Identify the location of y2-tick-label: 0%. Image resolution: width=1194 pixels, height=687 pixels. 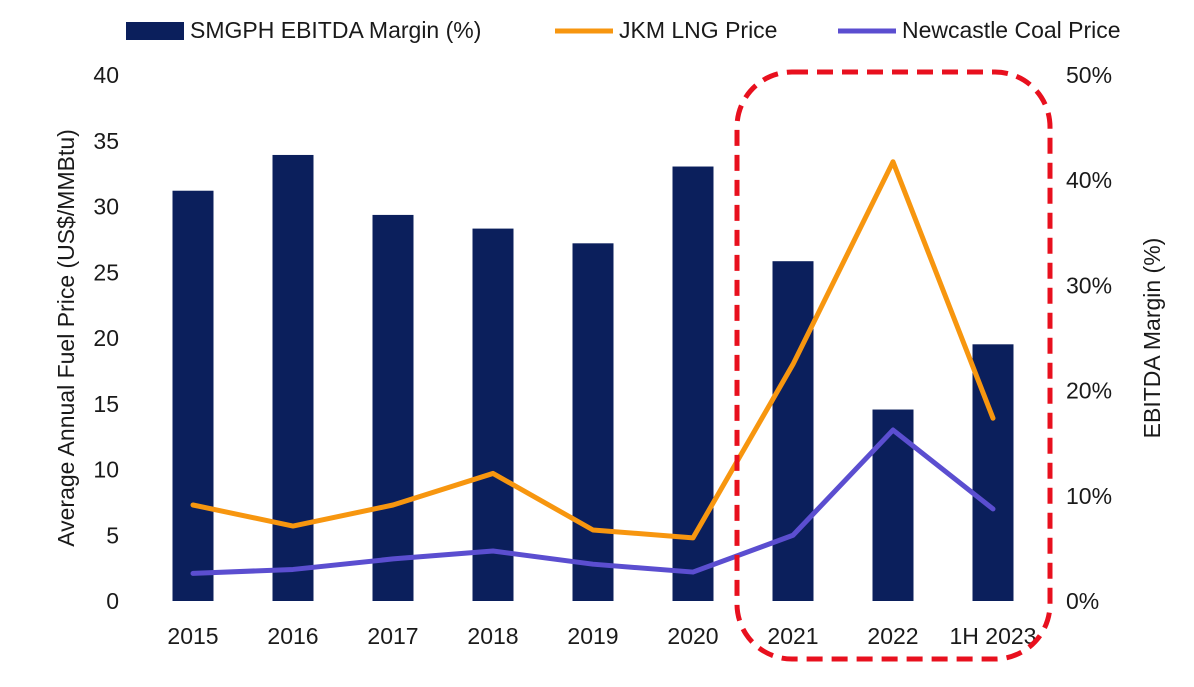
(1082, 601).